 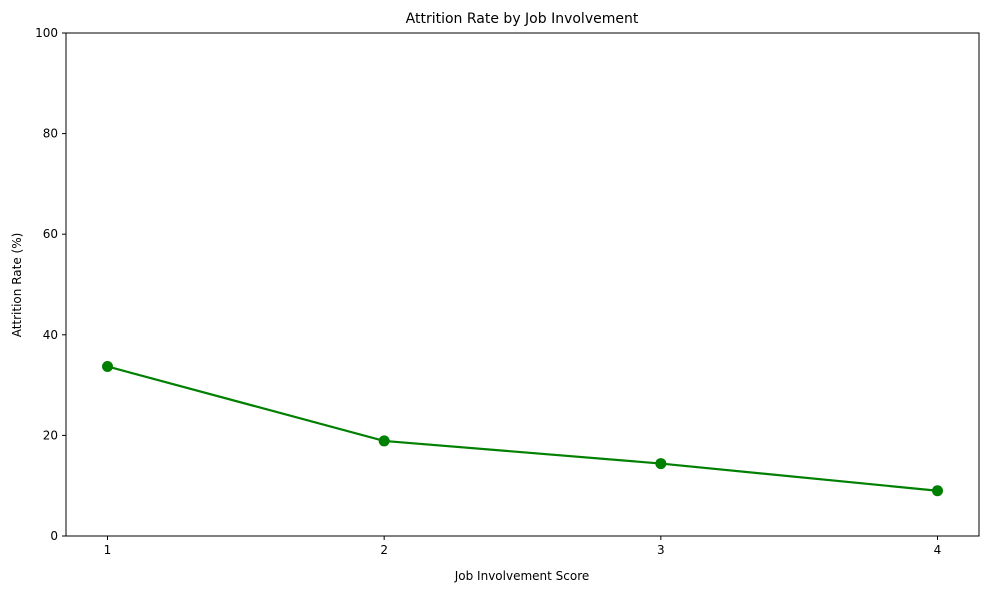 What do you see at coordinates (50, 134) in the screenshot?
I see `y-tick-label: 80` at bounding box center [50, 134].